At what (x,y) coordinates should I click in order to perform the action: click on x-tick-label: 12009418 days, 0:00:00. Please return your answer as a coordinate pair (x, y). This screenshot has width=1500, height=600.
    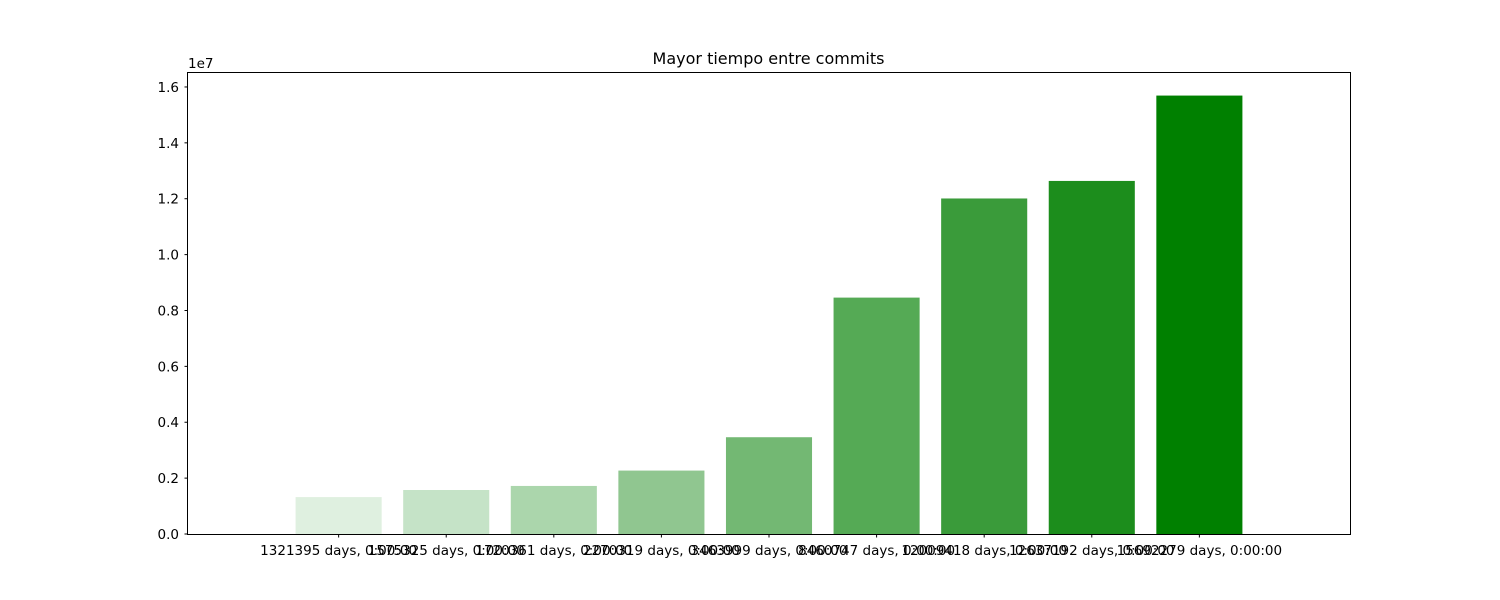
    Looking at the image, I should click on (984, 551).